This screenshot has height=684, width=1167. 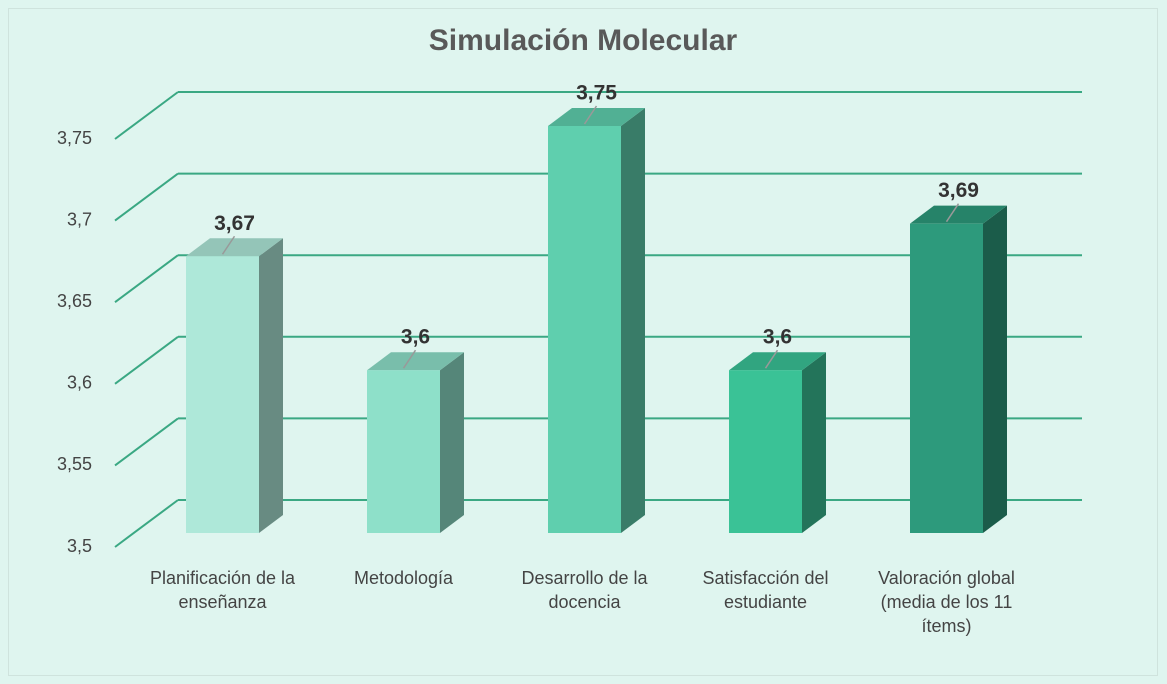 What do you see at coordinates (583, 40) in the screenshot?
I see `chart-title: Simulación Molecular` at bounding box center [583, 40].